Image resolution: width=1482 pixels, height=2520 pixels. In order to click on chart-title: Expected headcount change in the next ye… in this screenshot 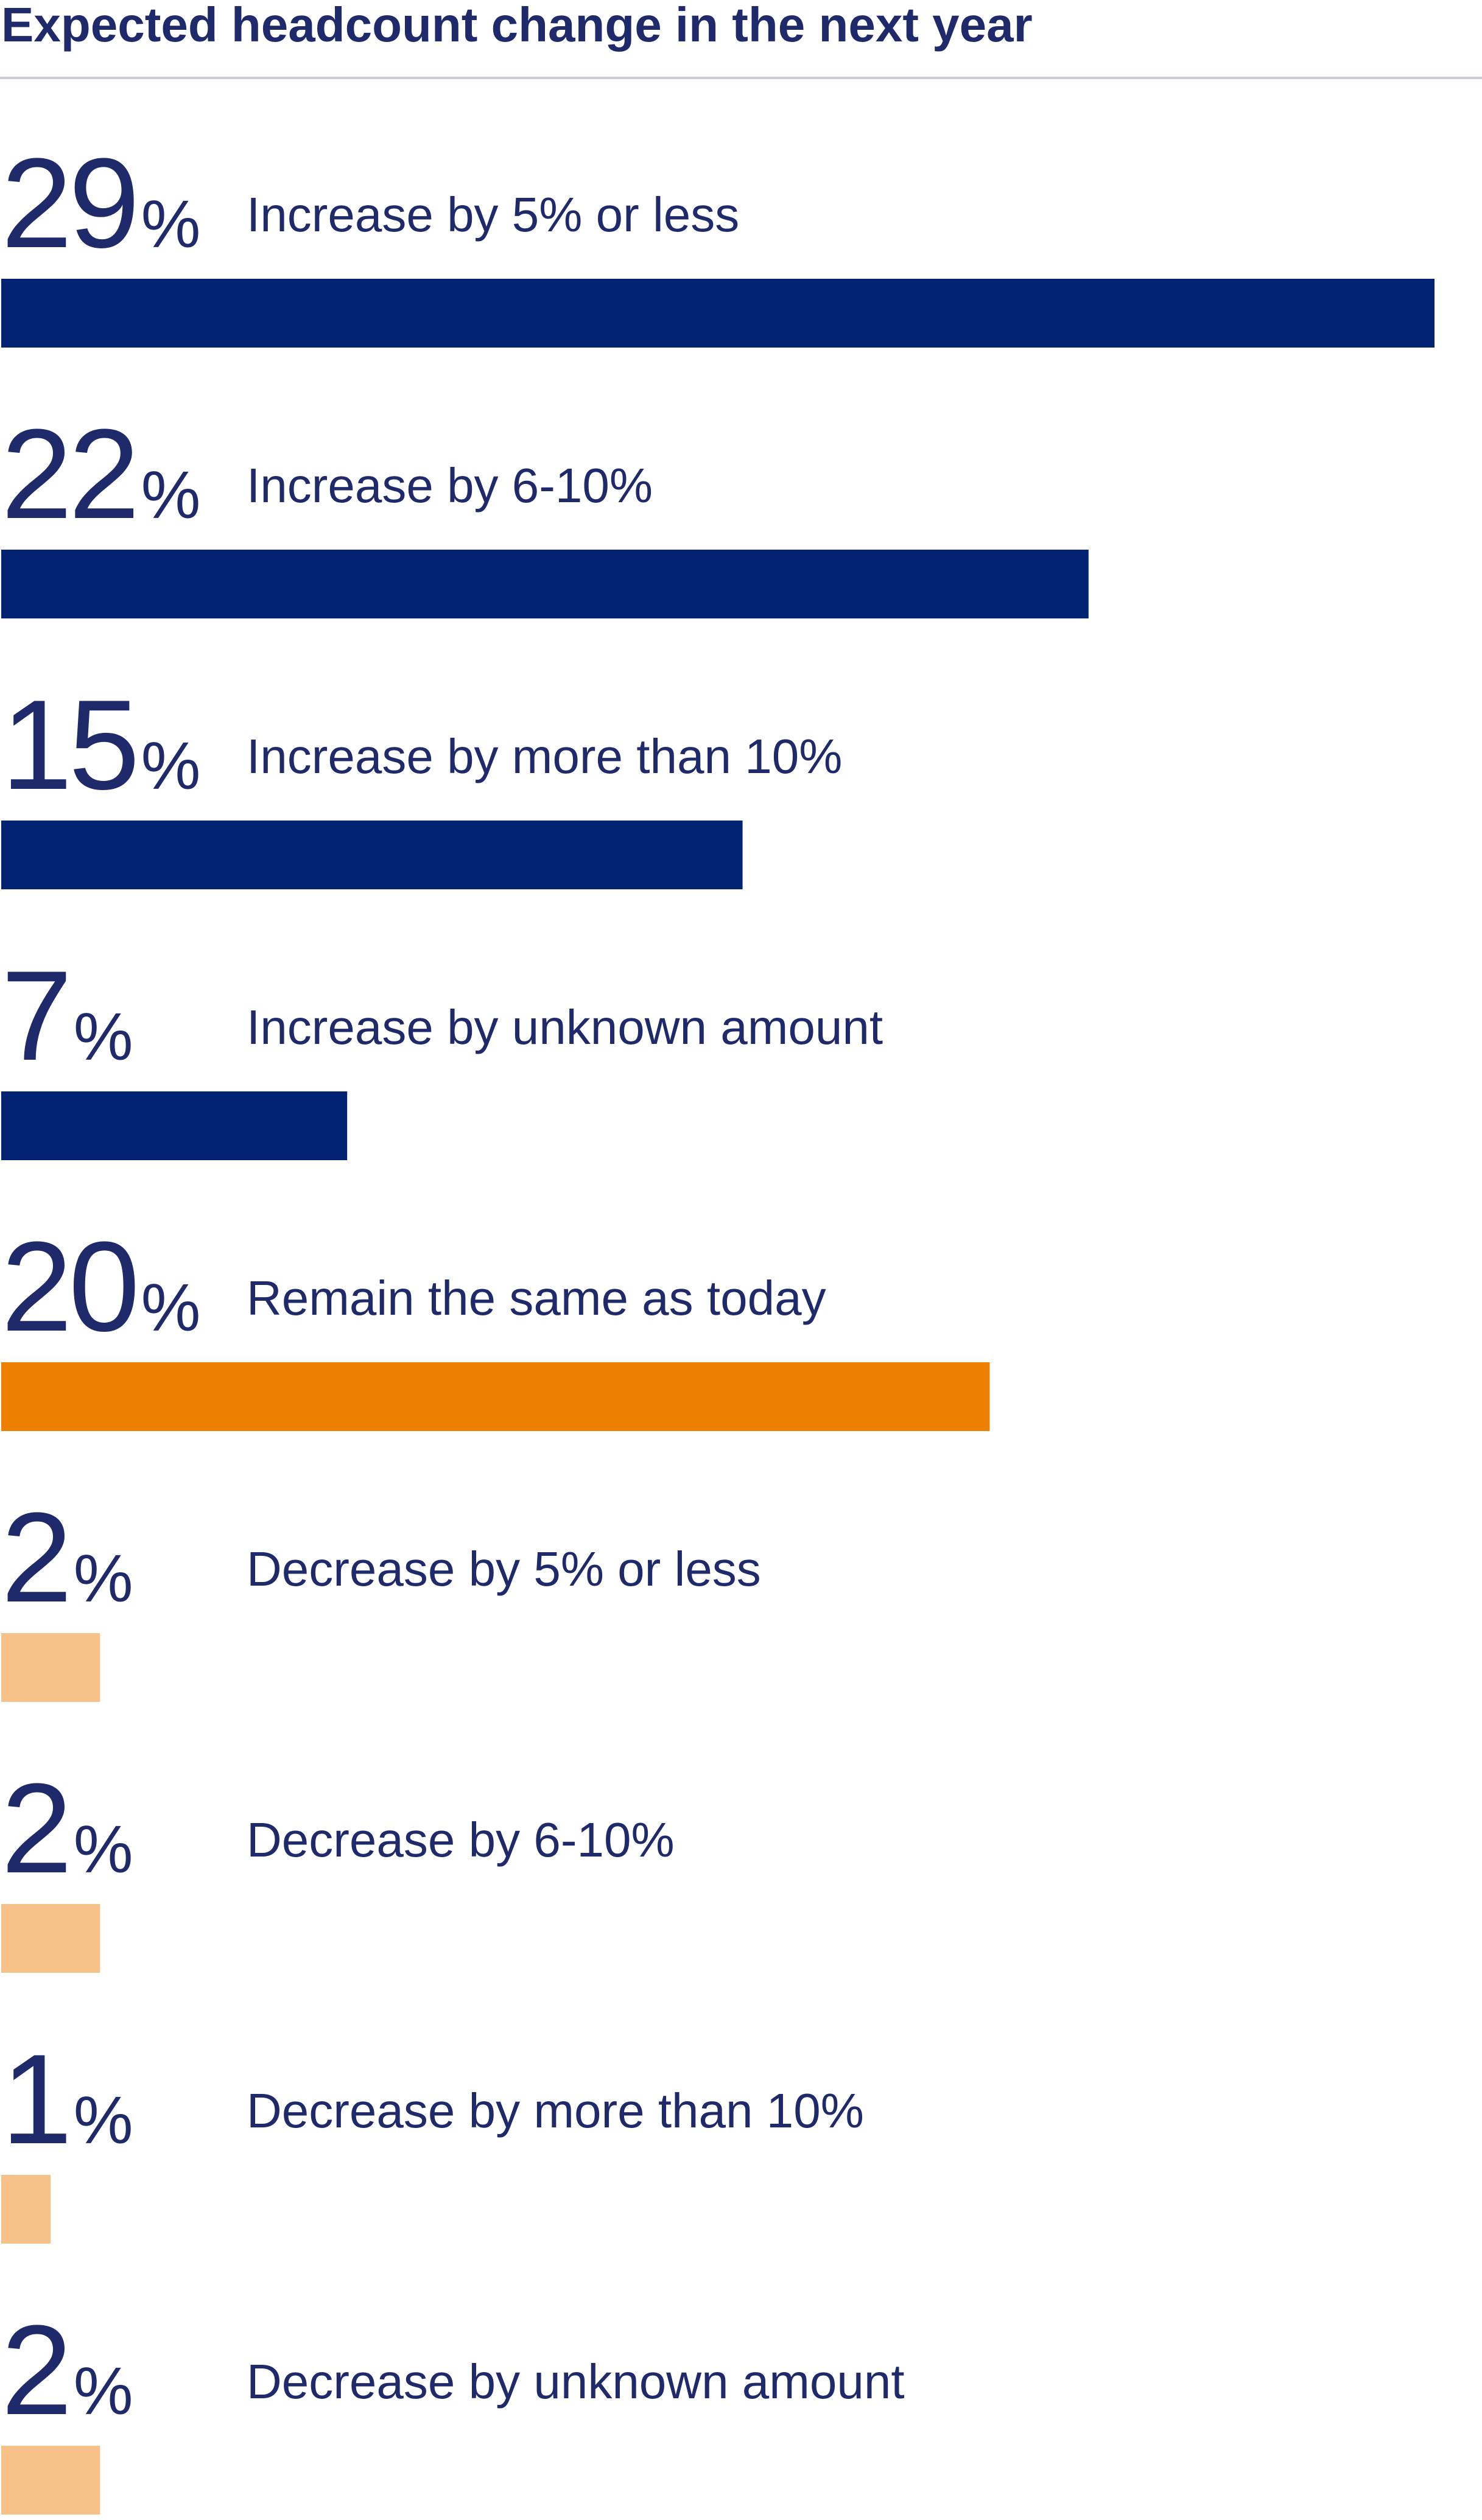, I will do `click(517, 26)`.